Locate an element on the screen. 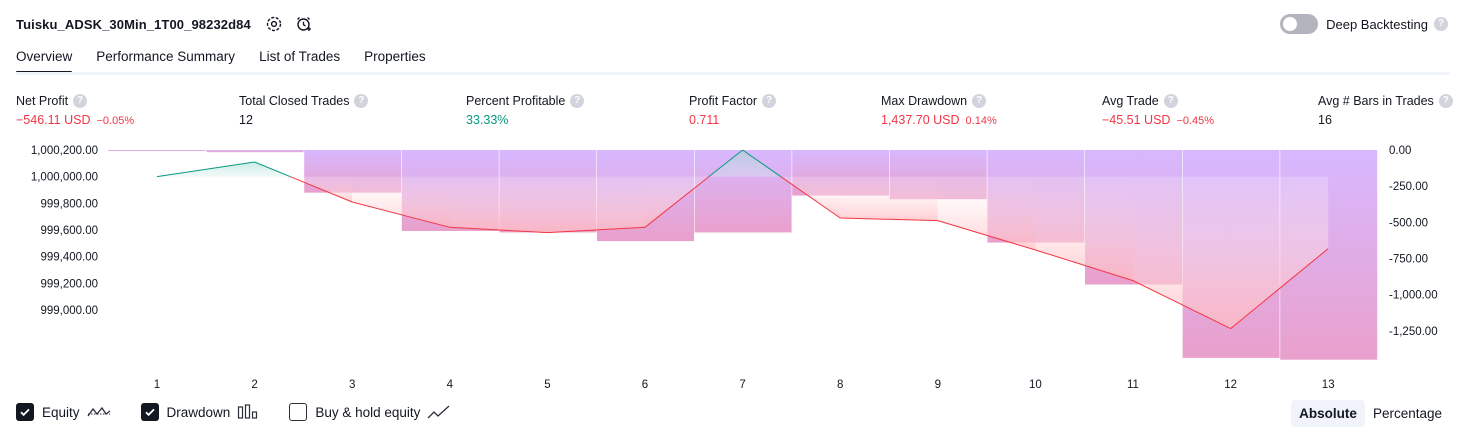 This screenshot has height=438, width=1466. buy-hold-line-icon is located at coordinates (439, 412).